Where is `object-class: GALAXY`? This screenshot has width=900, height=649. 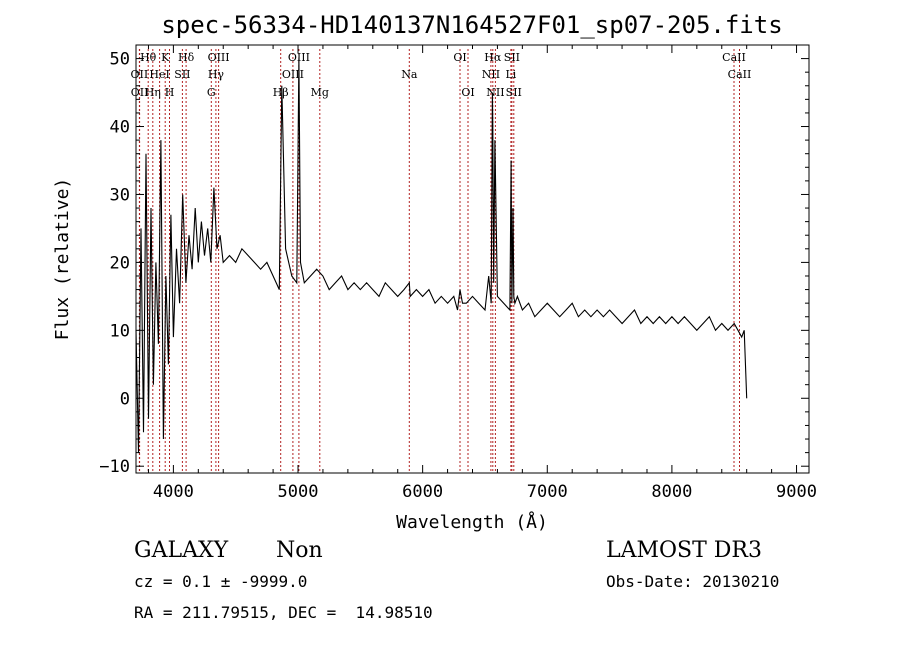 object-class: GALAXY is located at coordinates (181, 550).